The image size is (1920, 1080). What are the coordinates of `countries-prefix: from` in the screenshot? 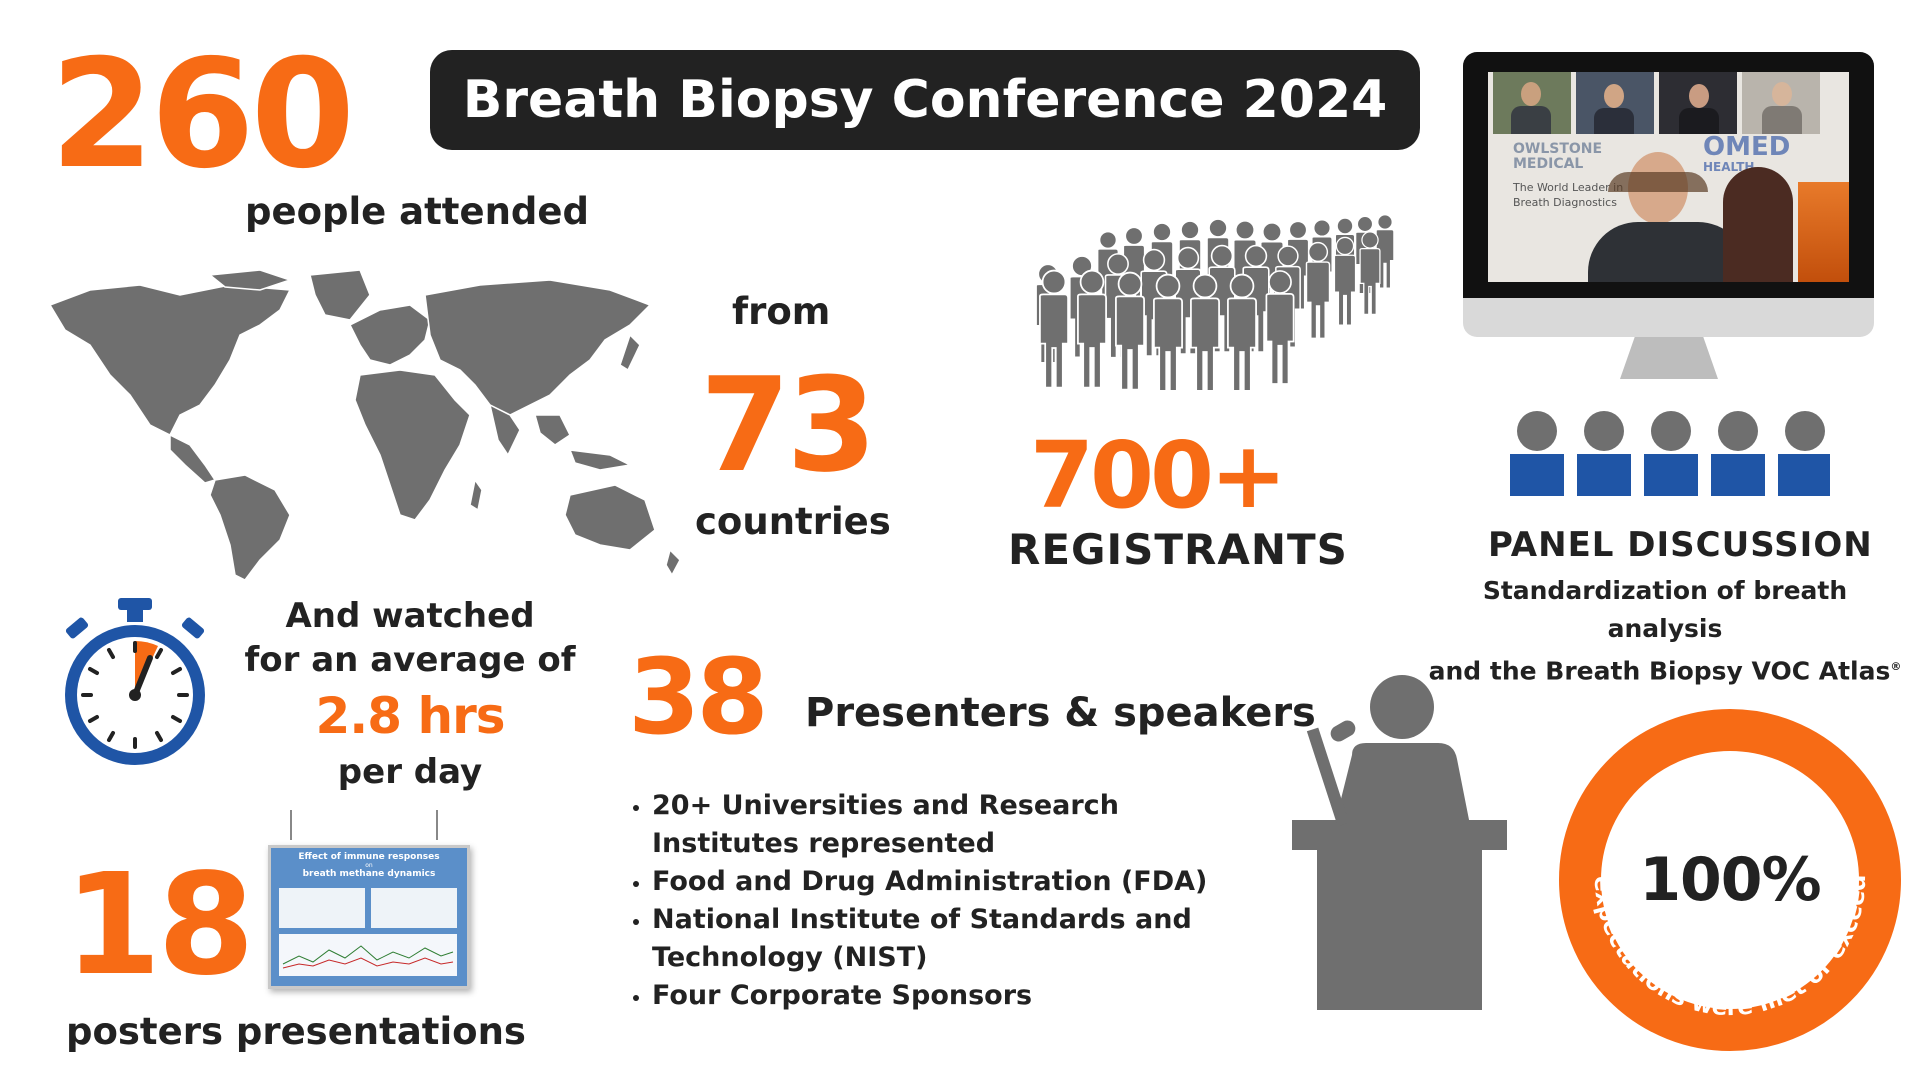 It's located at (781, 311).